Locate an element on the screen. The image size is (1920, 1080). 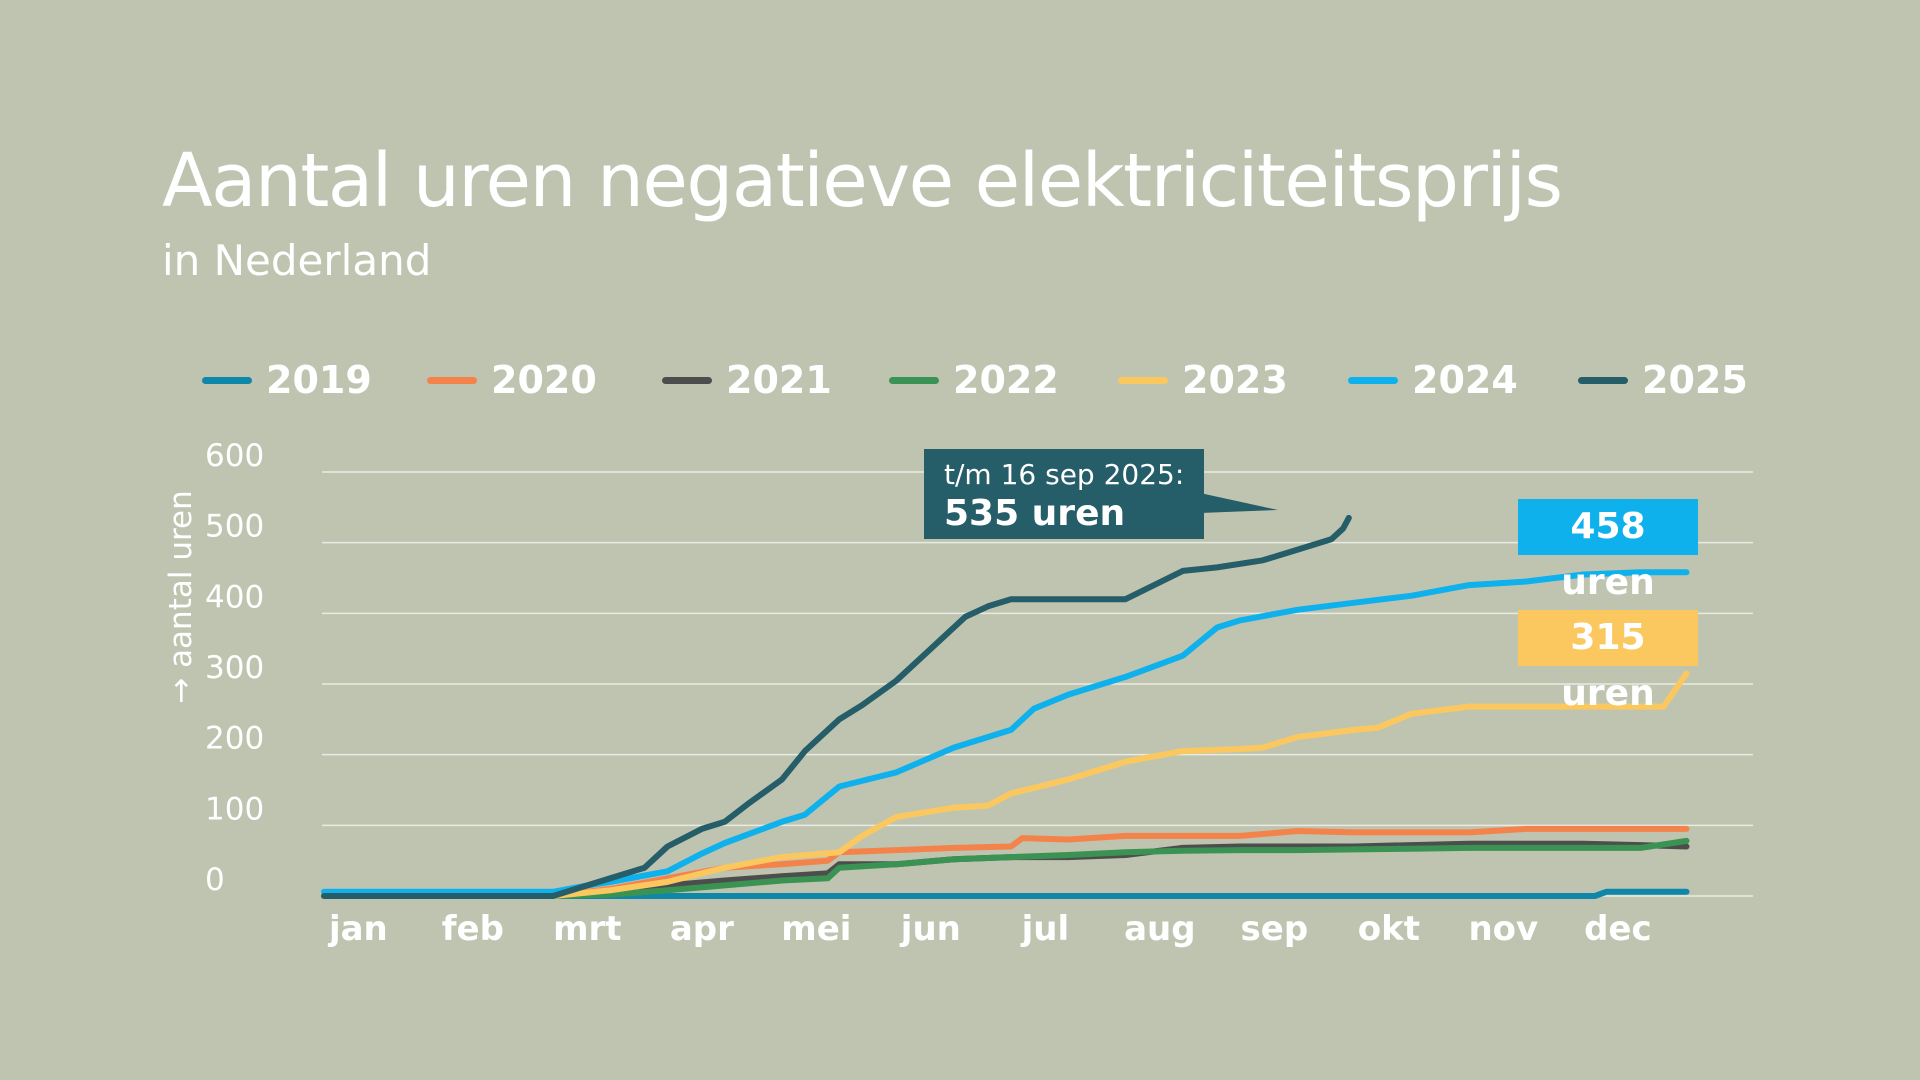
x-tick-label-aug: aug is located at coordinates (1160, 929).